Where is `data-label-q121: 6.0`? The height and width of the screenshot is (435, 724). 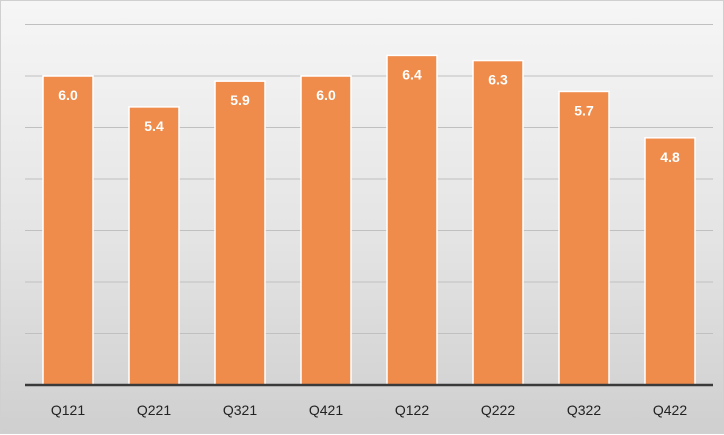 data-label-q121: 6.0 is located at coordinates (68, 95).